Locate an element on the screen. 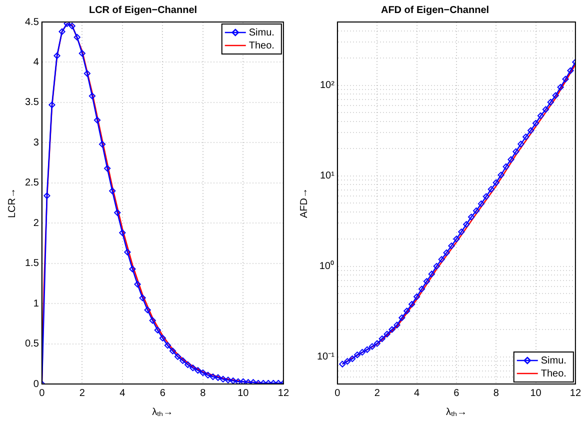 This screenshot has height=424, width=585. y-tick-label: 3.5 is located at coordinates (32, 102).